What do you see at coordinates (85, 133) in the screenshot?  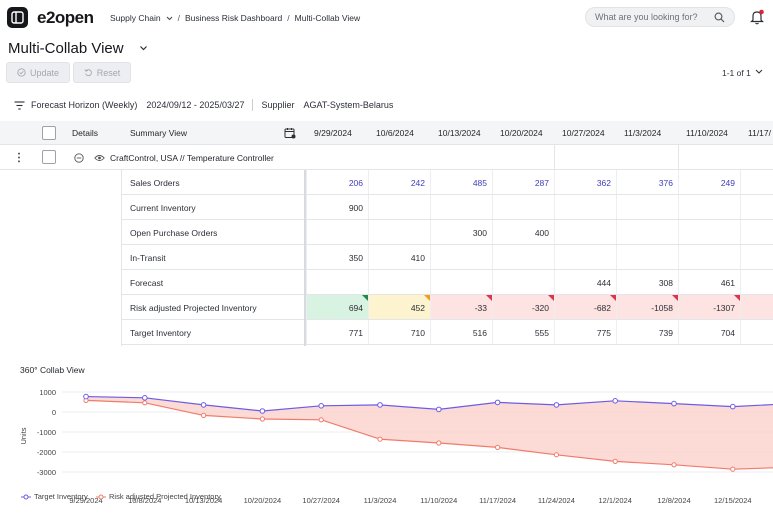 I see `details-header: Details` at bounding box center [85, 133].